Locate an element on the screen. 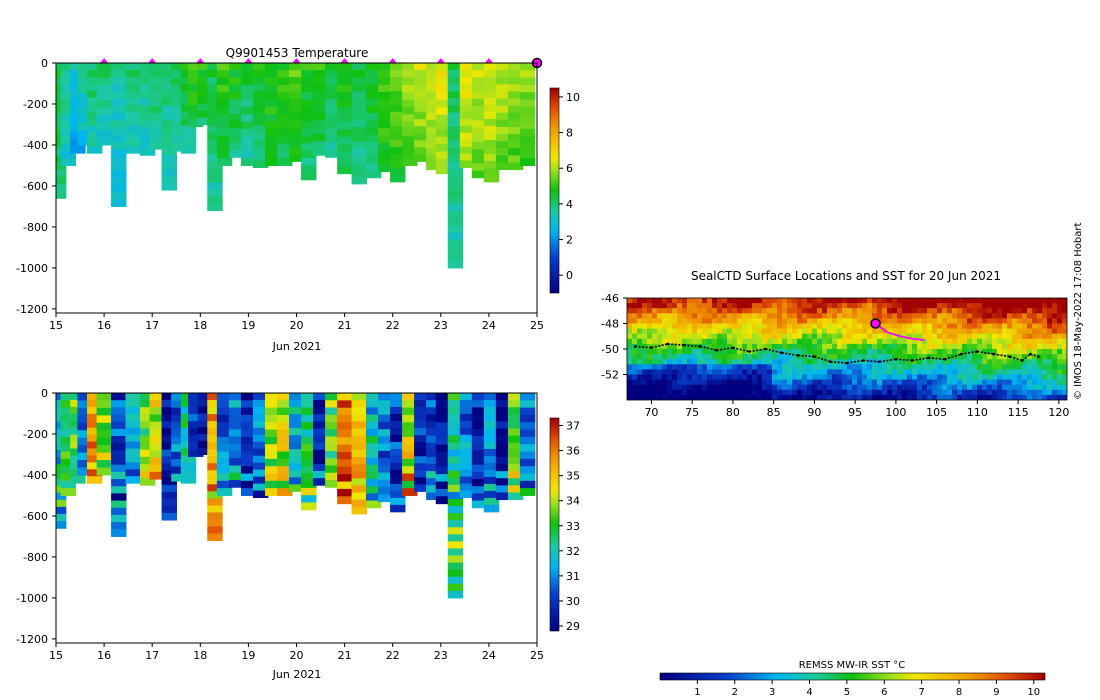 The width and height of the screenshot is (1100, 700). colorbar-tick-label: 4 is located at coordinates (569, 204).